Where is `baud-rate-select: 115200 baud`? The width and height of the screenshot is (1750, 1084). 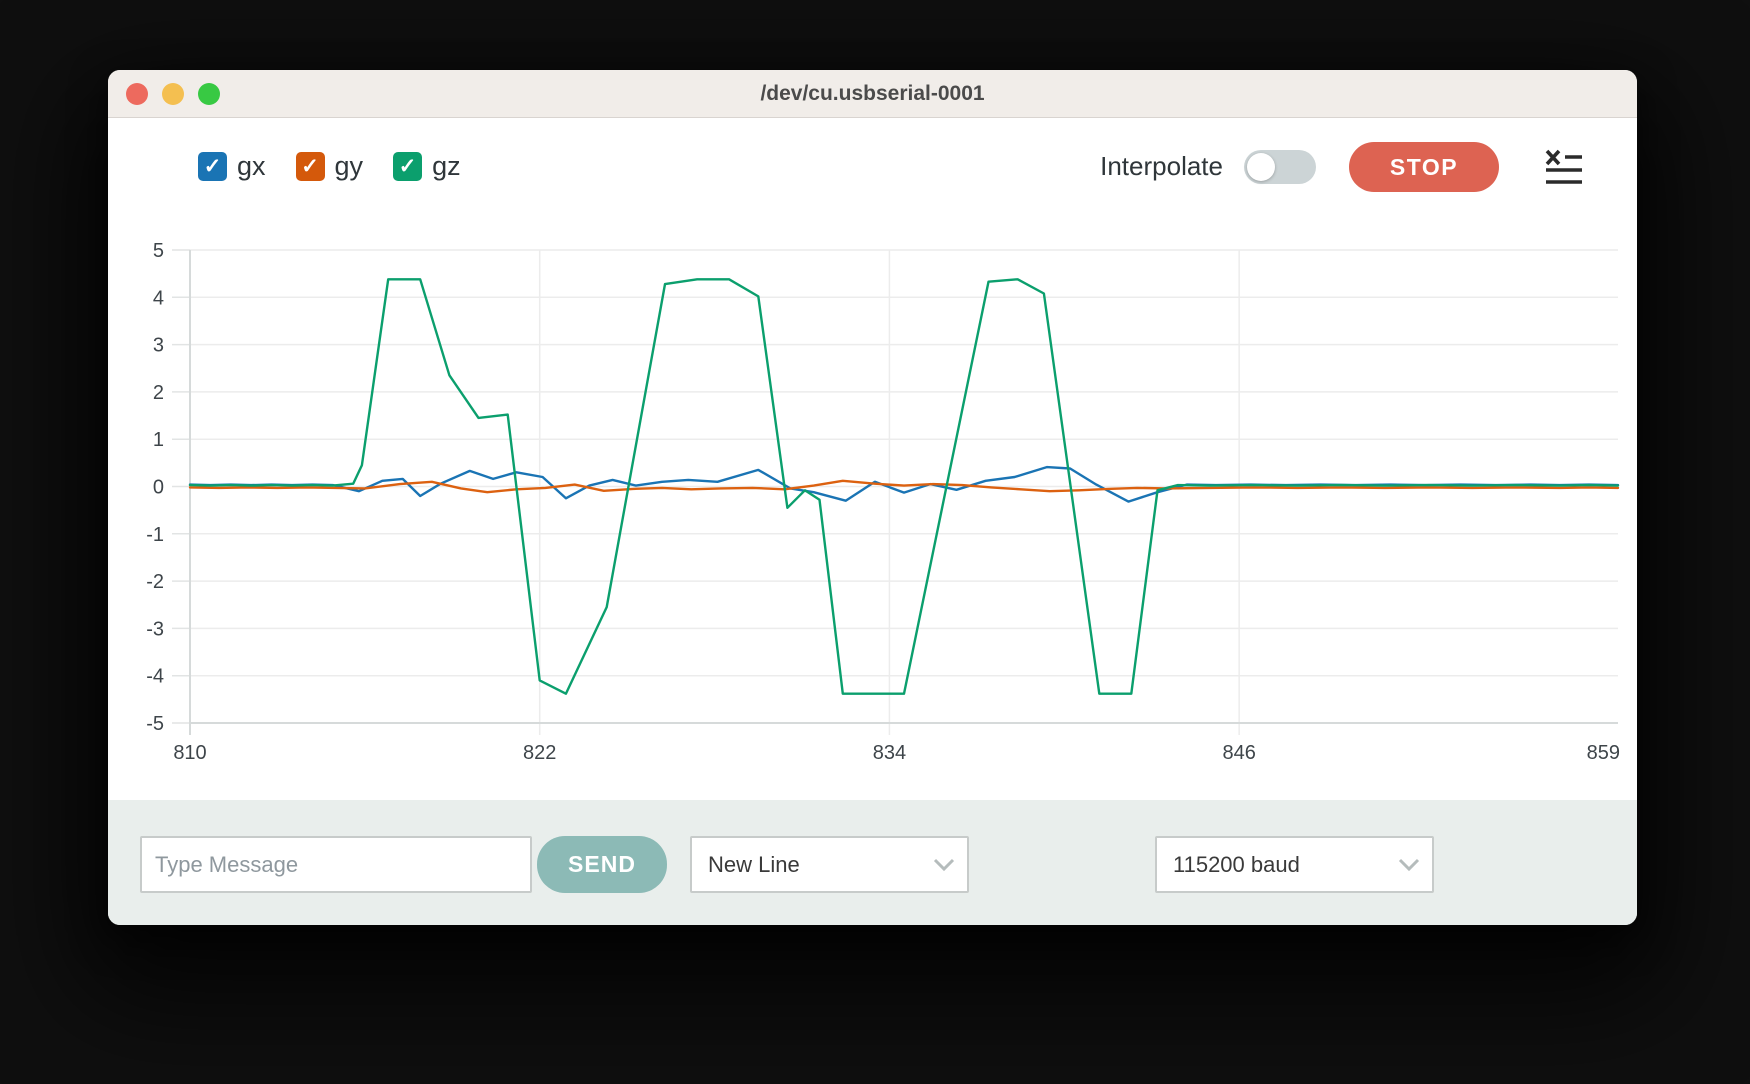
baud-rate-select: 115200 baud is located at coordinates (1294, 864).